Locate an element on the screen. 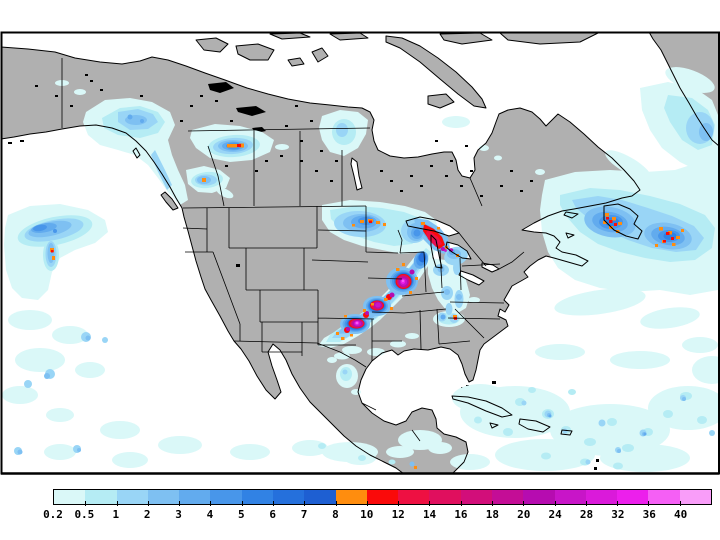 This screenshot has height=540, width=720. legend-tick-label: 20 is located at coordinates (524, 514).